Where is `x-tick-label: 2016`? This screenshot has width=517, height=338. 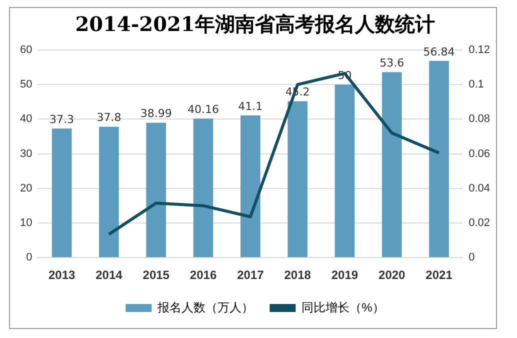 x-tick-label: 2016 is located at coordinates (203, 275).